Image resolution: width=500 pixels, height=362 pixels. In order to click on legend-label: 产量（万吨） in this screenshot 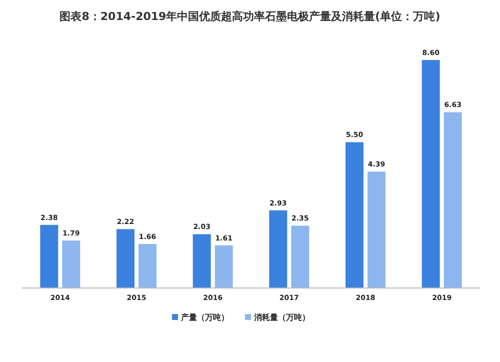, I will do `click(204, 317)`.